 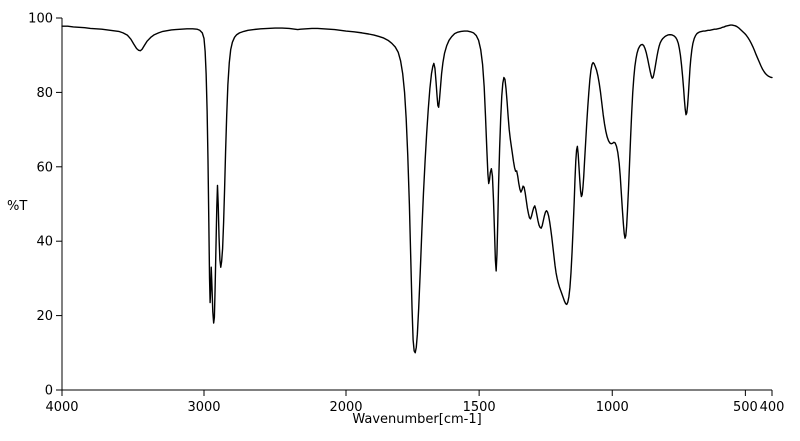 I want to click on x-axis-title: Wavenumber[cm-1], so click(x=417, y=419).